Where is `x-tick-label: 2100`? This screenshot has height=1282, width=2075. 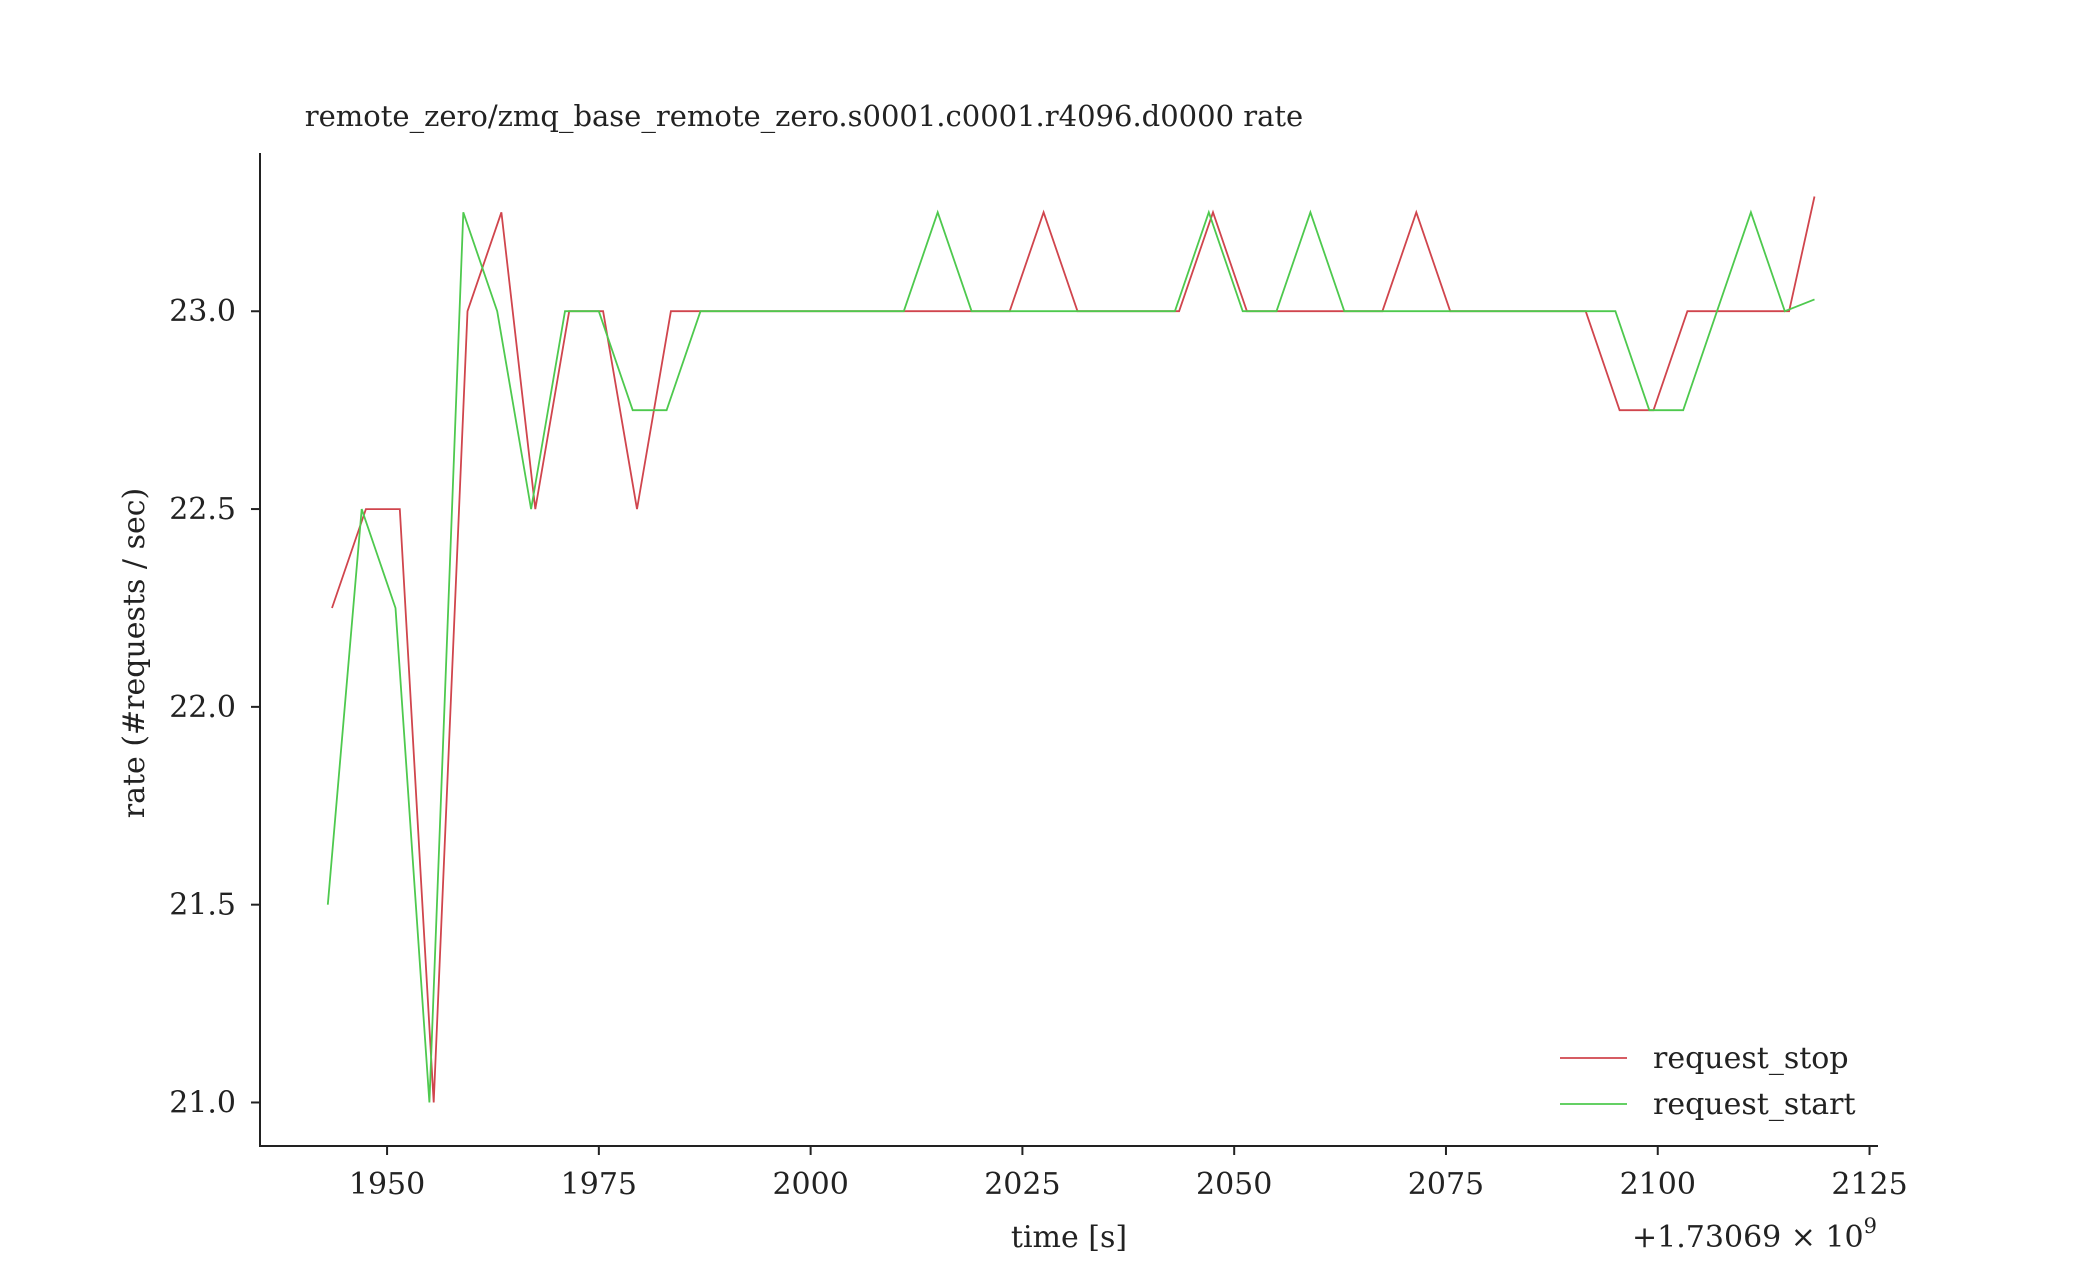 x-tick-label: 2100 is located at coordinates (1658, 1184).